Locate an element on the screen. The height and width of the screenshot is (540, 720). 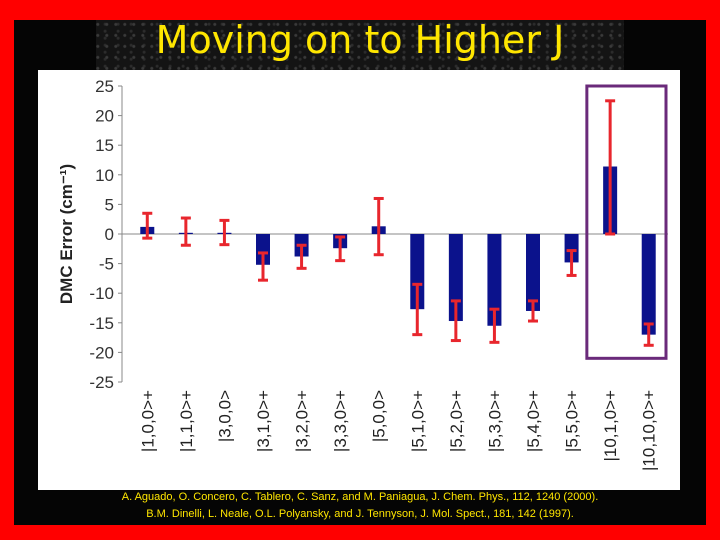
highlight-box is located at coordinates (626, 222).